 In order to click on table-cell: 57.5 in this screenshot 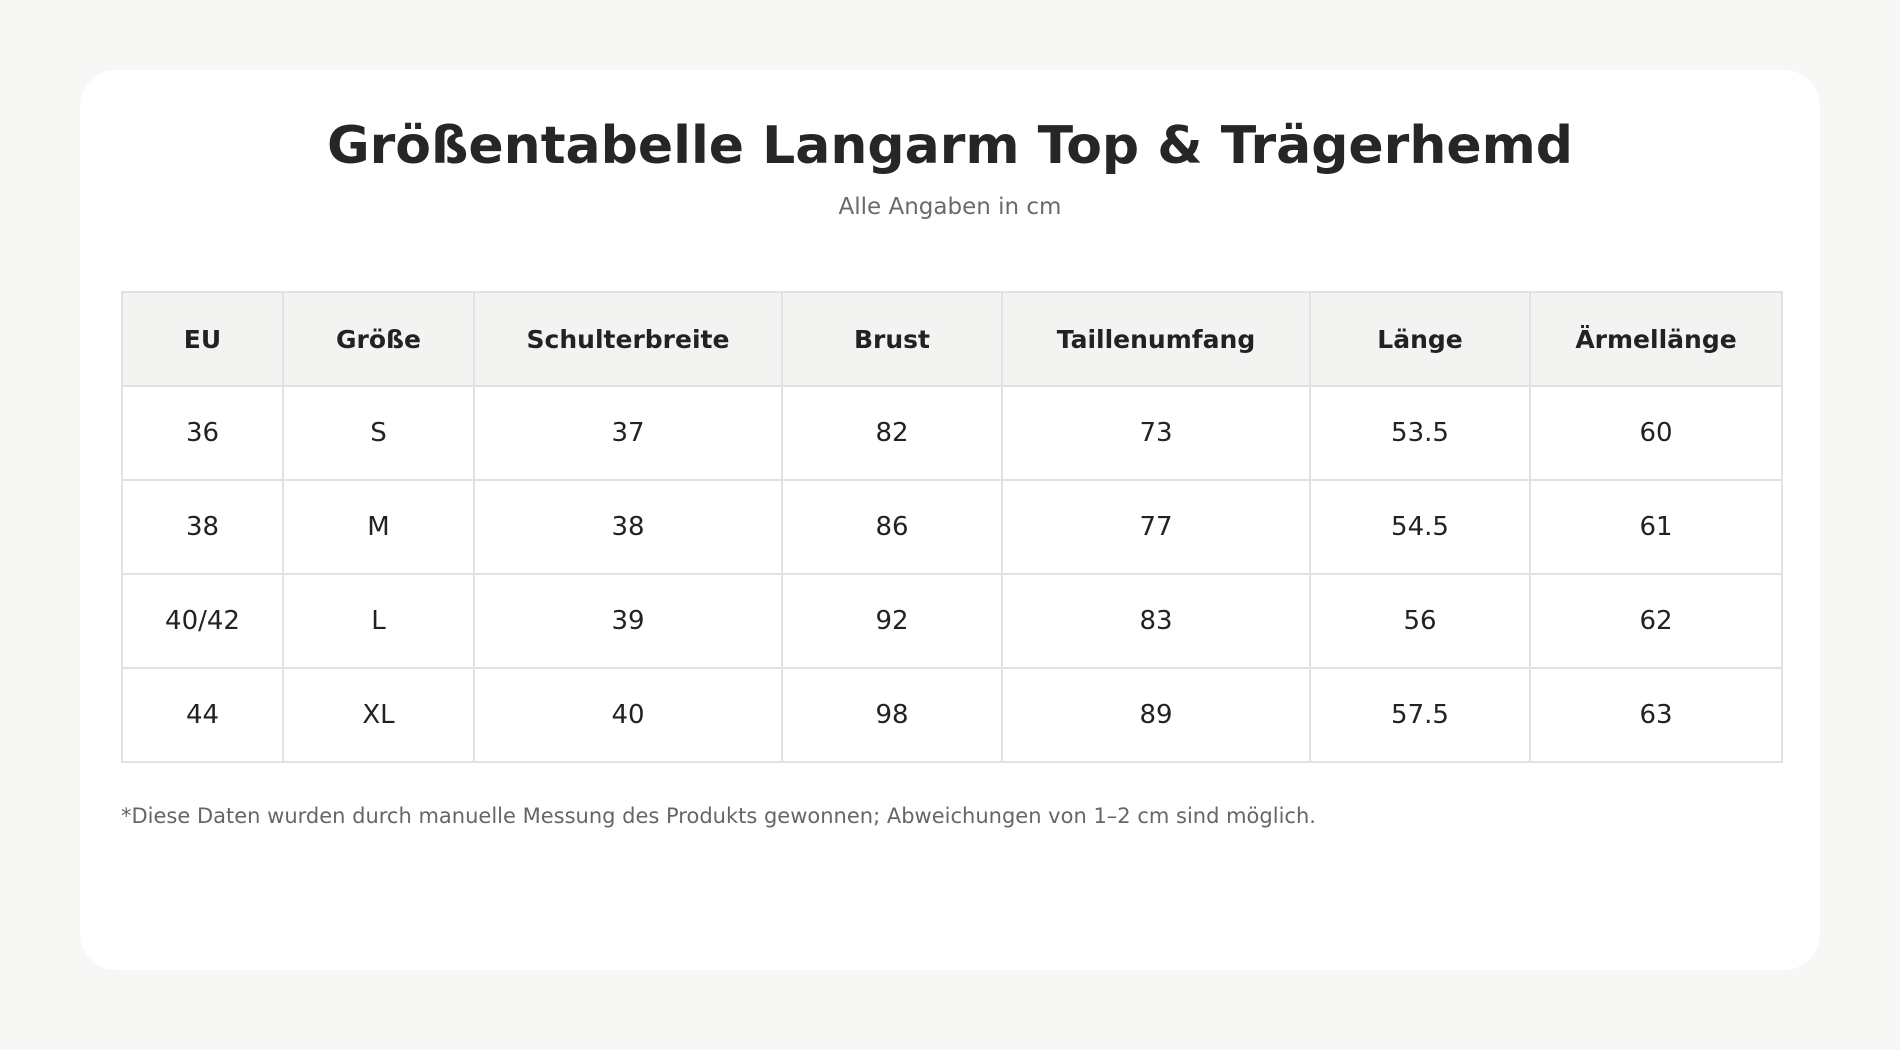, I will do `click(1420, 715)`.